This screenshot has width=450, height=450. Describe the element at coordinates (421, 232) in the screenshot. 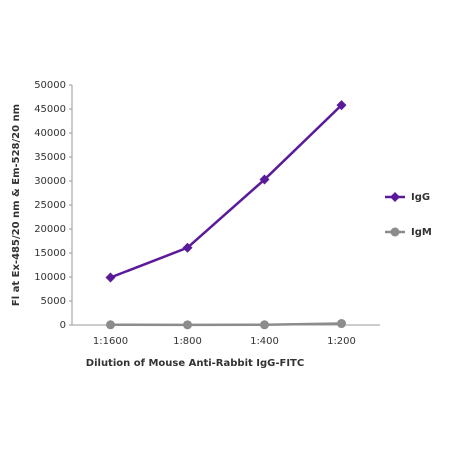

I see `legend-label: IgM` at that location.